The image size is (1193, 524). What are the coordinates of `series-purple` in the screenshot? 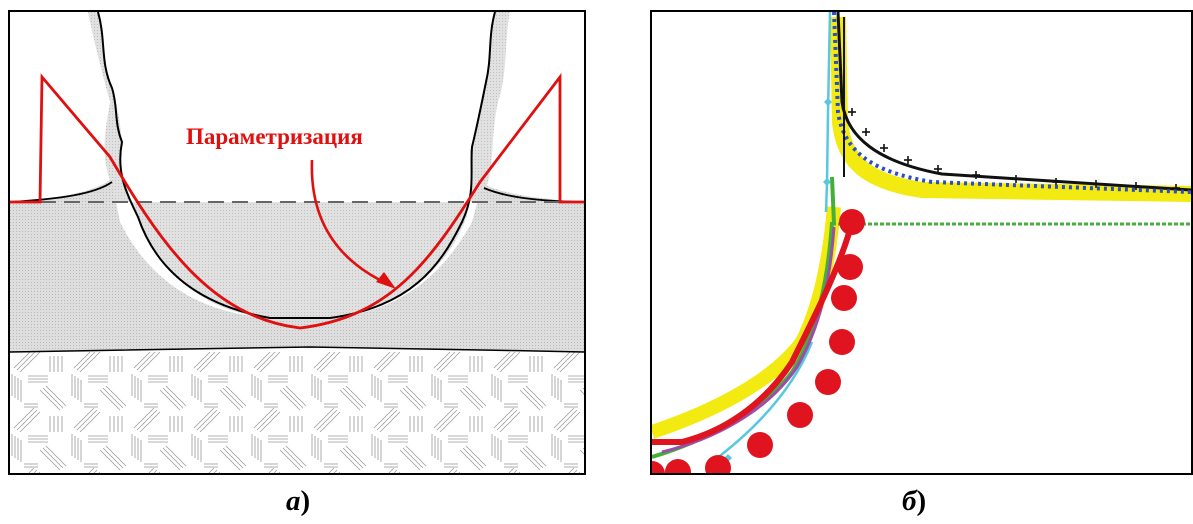 It's located at (748, 340).